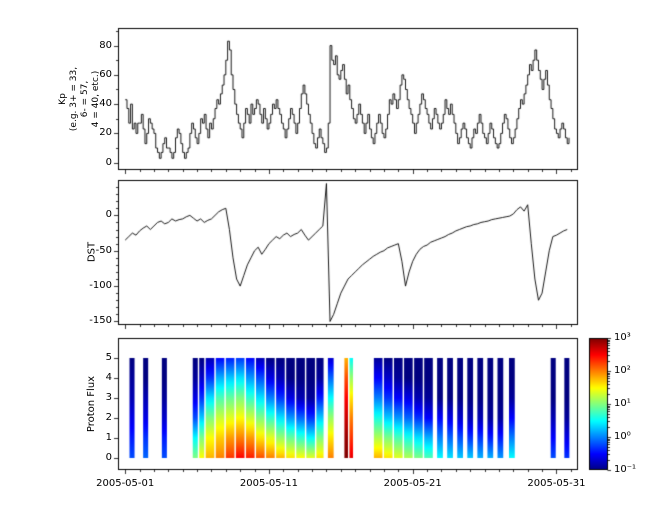 This screenshot has height=523, width=665. Describe the element at coordinates (85, 99) in the screenshot. I see `kp-axis-label-line: 6- = 57,` at that location.